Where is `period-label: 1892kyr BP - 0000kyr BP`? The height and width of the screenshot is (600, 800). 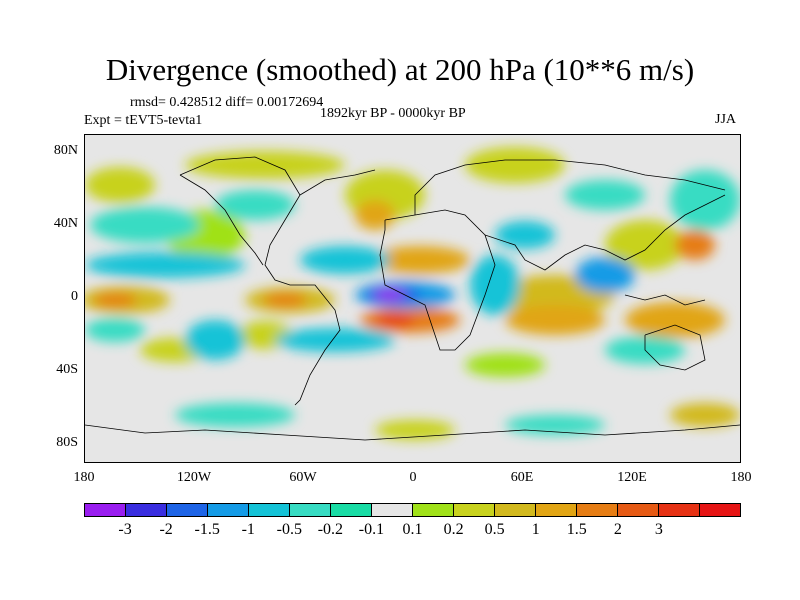 period-label: 1892kyr BP - 0000kyr BP is located at coordinates (393, 113).